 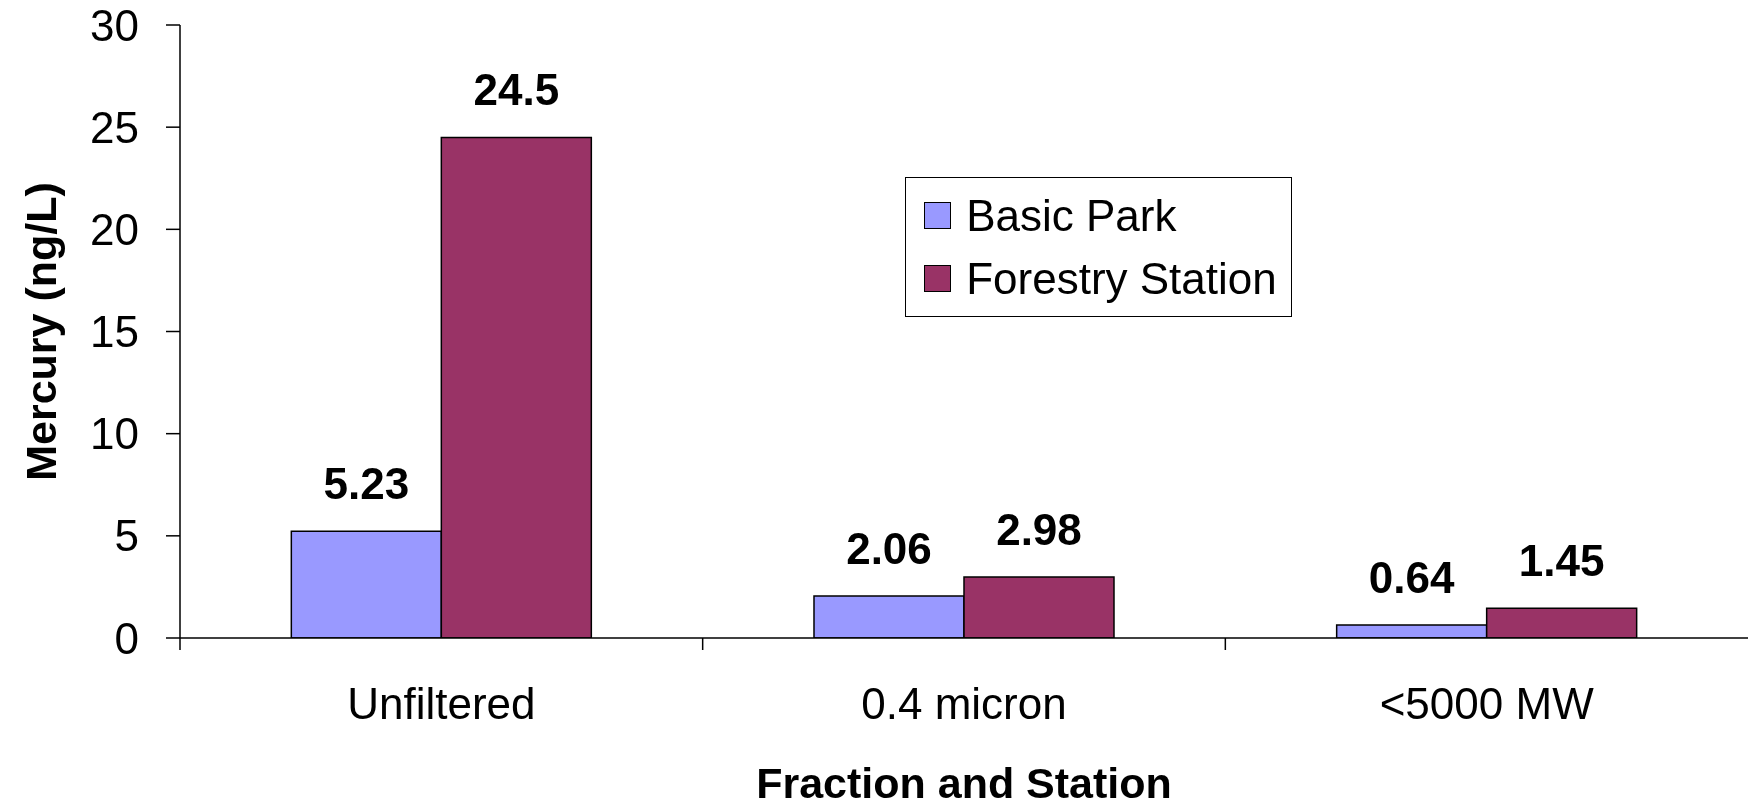 What do you see at coordinates (441, 703) in the screenshot?
I see `x-tick-label: Unfiltered` at bounding box center [441, 703].